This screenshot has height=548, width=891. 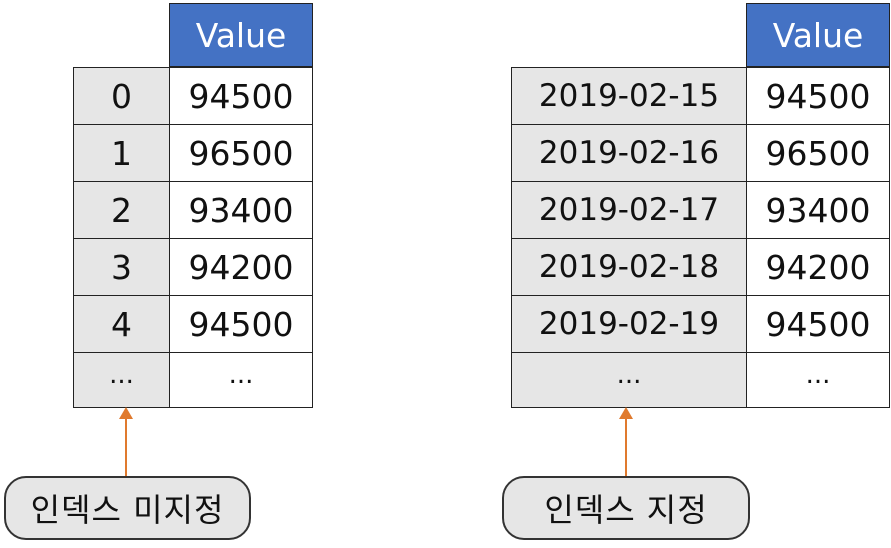 I want to click on left-value-cell: 94200, so click(x=241, y=267).